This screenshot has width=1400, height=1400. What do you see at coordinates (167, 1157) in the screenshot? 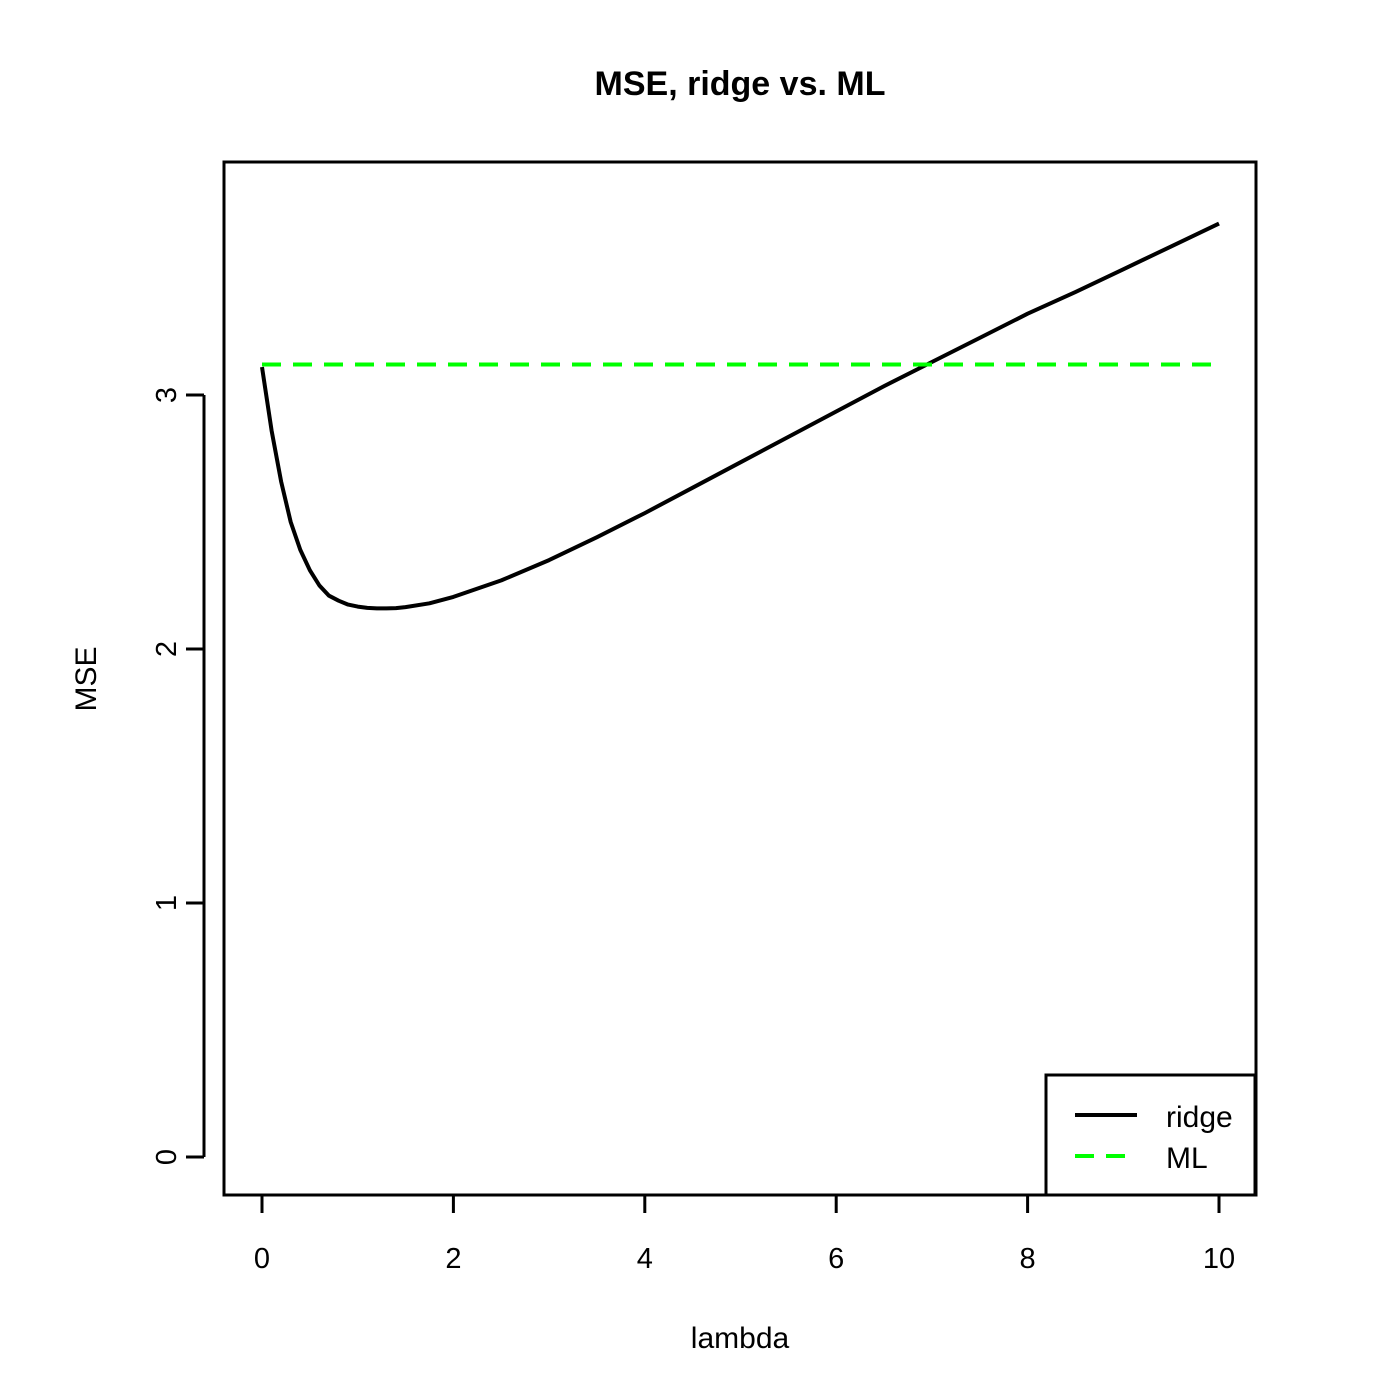
I see `y-tick-label: 0` at bounding box center [167, 1157].